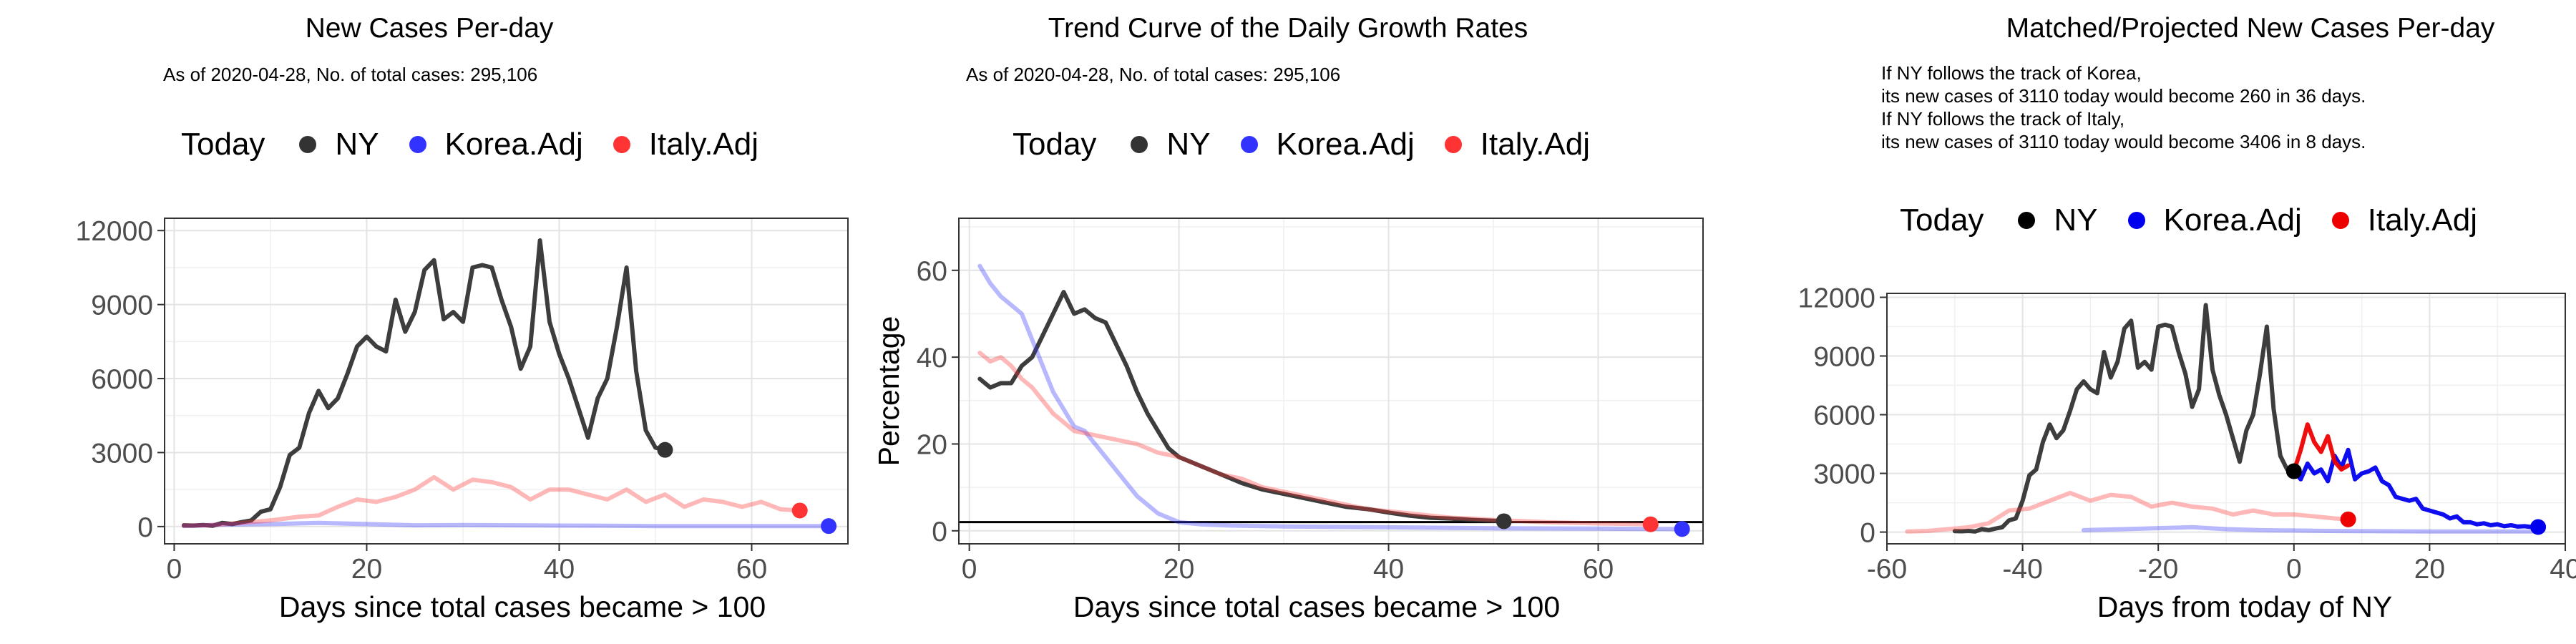 The image size is (2576, 644). Describe the element at coordinates (2158, 569) in the screenshot. I see `x-tick-label: -20` at that location.